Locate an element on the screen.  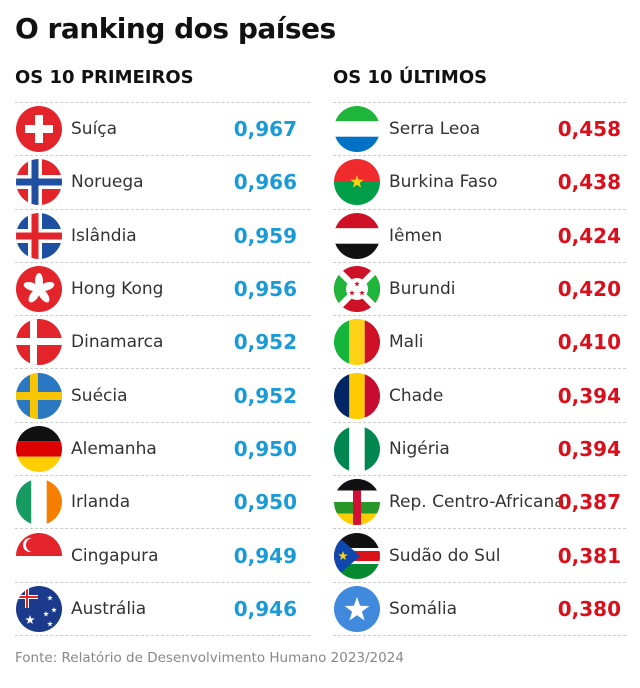
country-name: Rep. Centro-Africana is located at coordinates (477, 502).